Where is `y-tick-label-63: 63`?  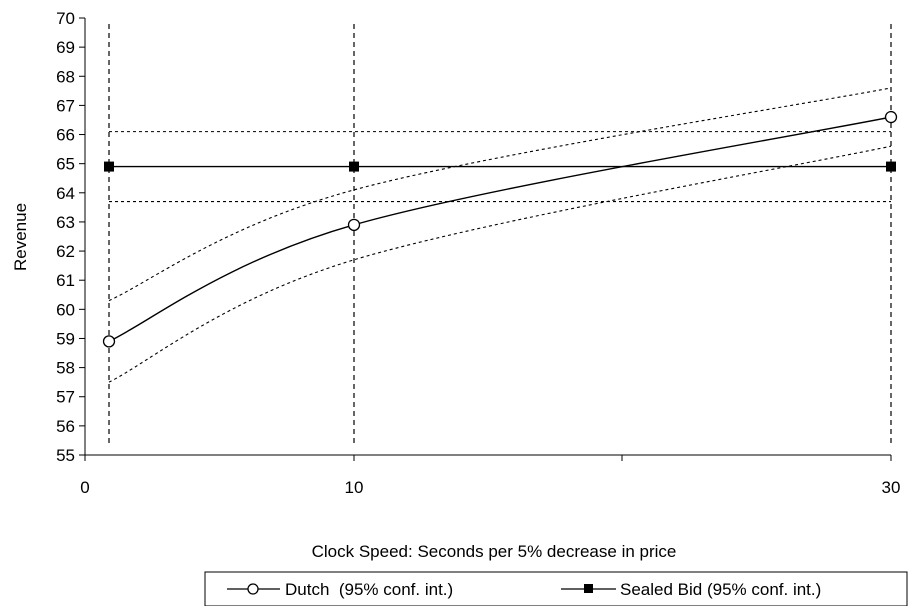 y-tick-label-63: 63 is located at coordinates (65, 222).